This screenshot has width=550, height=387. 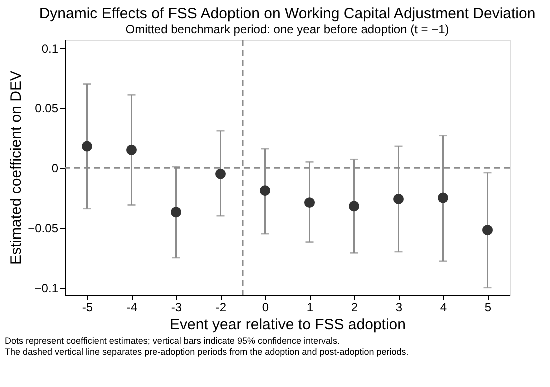 What do you see at coordinates (310, 307) in the screenshot?
I see `x-tick-label: 1` at bounding box center [310, 307].